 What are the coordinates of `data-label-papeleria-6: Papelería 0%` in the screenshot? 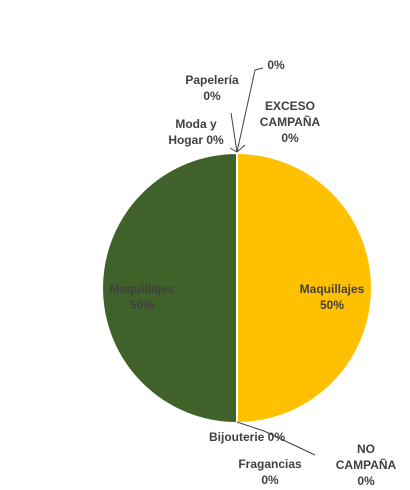 It's located at (212, 88).